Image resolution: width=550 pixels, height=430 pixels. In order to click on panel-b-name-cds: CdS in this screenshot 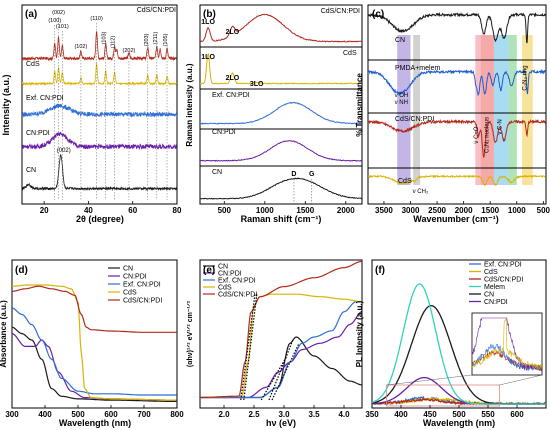, I will do `click(350, 53)`.